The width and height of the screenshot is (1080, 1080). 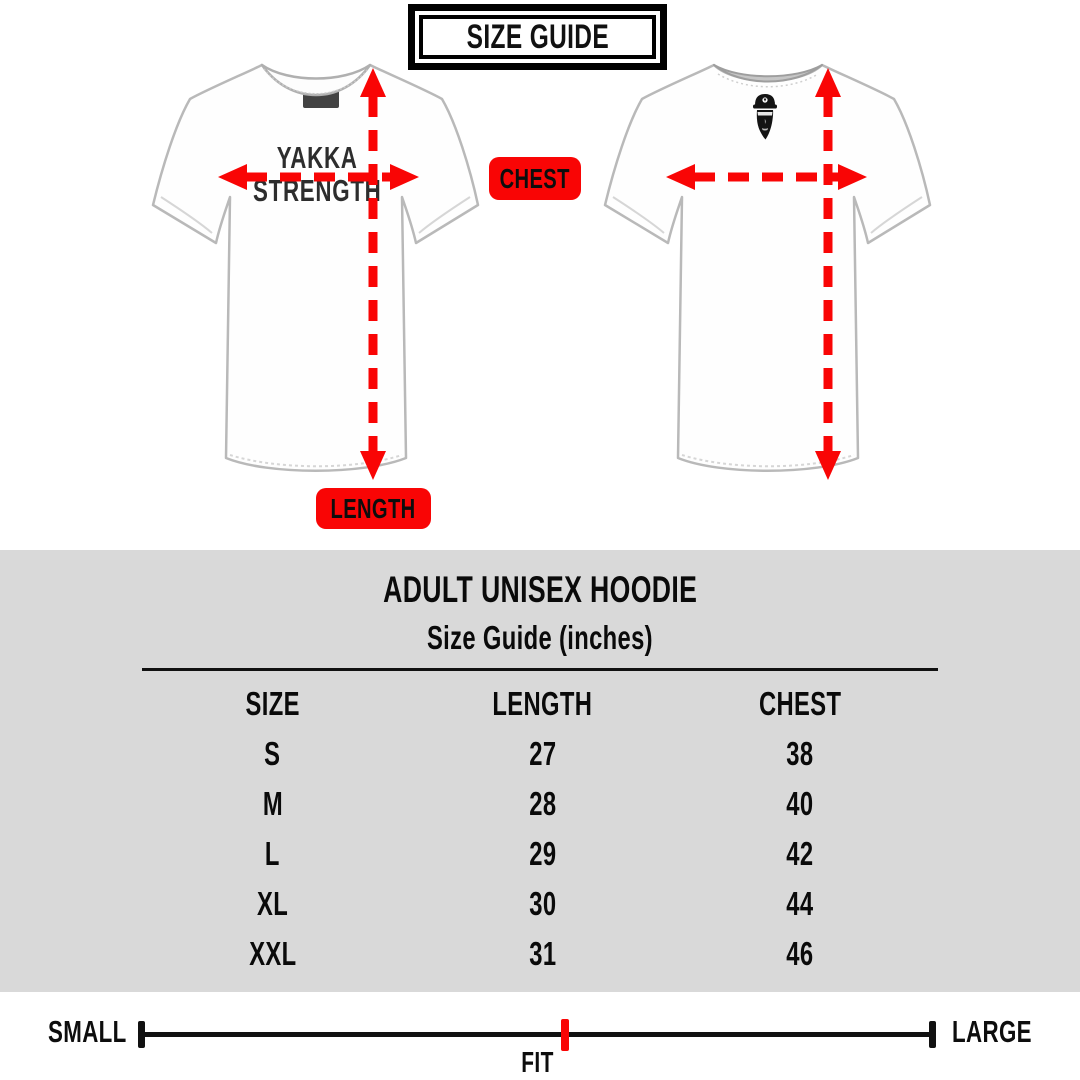 I want to click on table-row-size: L, so click(x=272, y=853).